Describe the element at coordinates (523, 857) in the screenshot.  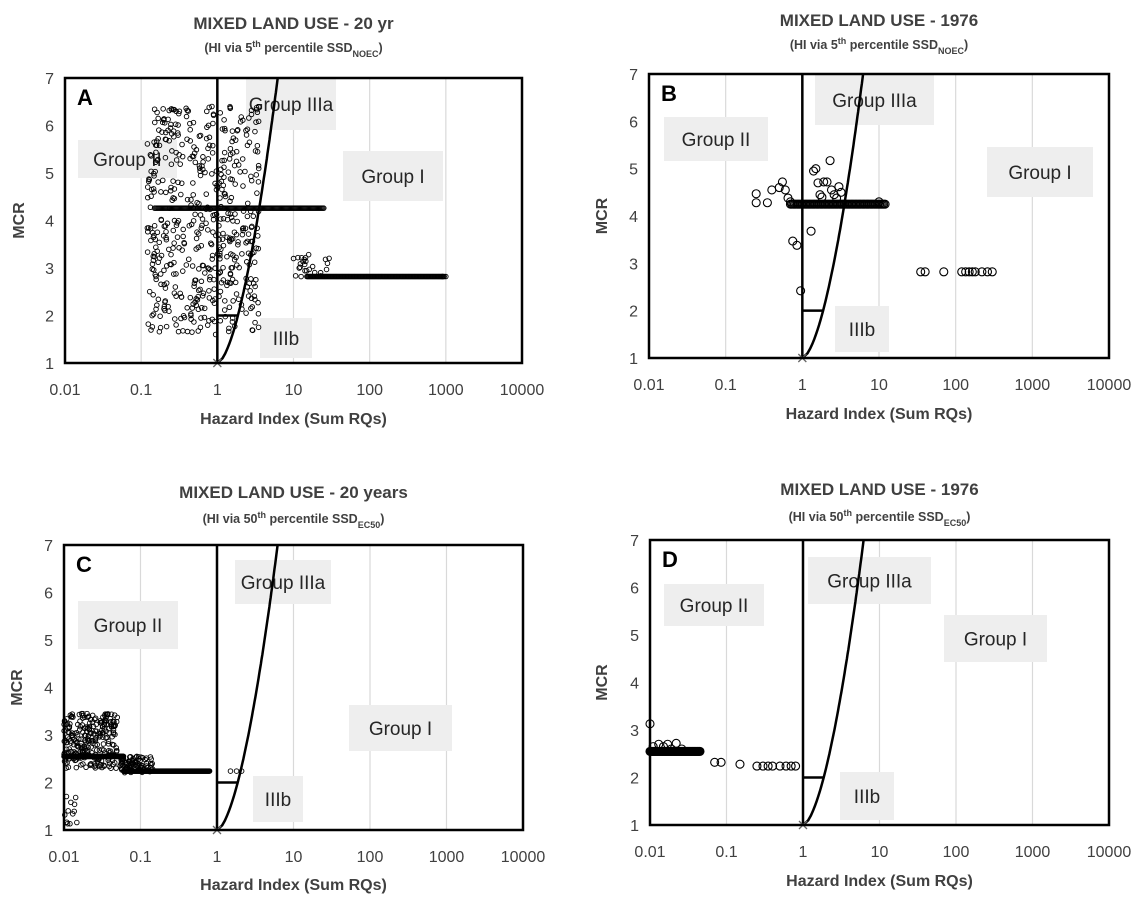
I see `x-tick-label: 10000` at that location.